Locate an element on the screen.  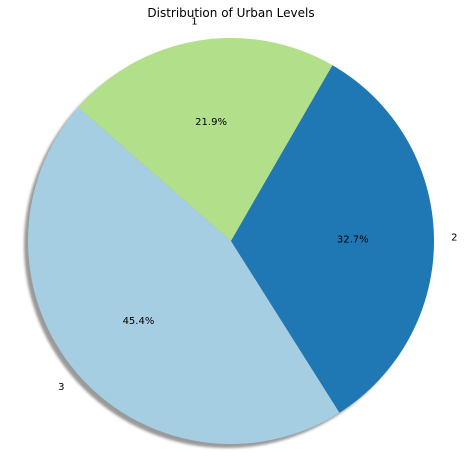
slice-label-3: 3 is located at coordinates (61, 387).